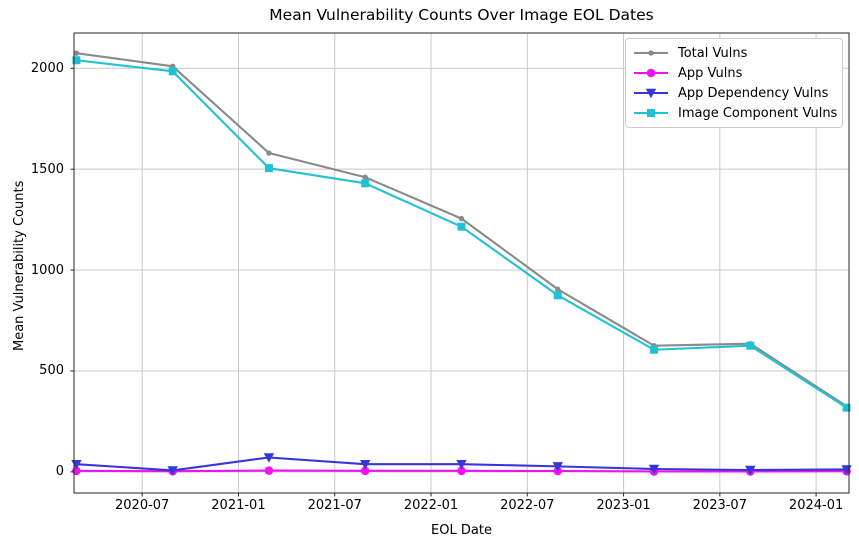  I want to click on y-tick-label-1000: 1000, so click(47, 270).